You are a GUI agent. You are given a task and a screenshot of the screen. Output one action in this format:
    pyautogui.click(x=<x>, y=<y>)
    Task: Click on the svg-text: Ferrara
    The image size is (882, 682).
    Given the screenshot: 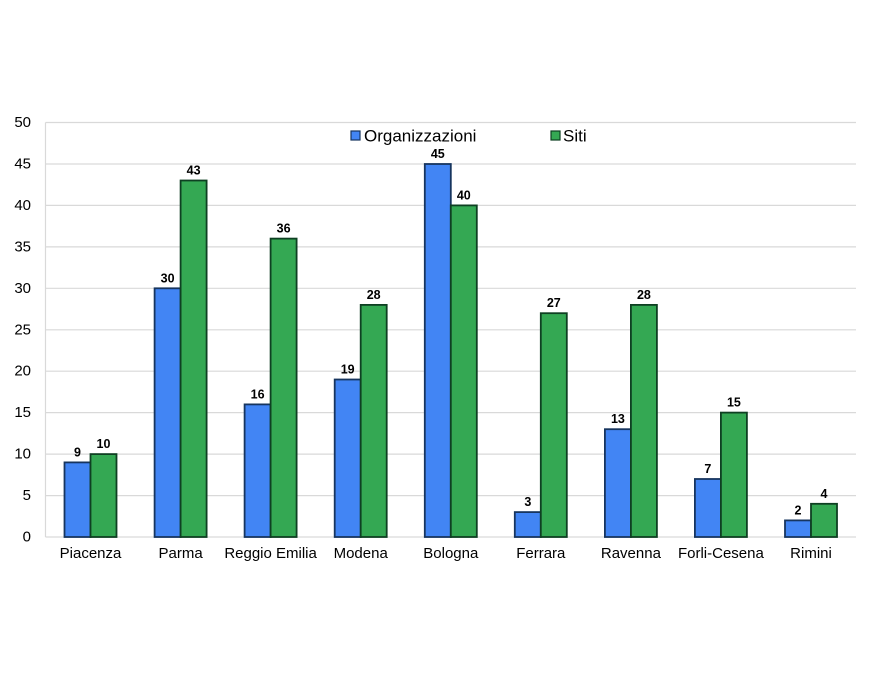 What is the action you would take?
    pyautogui.click(x=541, y=553)
    